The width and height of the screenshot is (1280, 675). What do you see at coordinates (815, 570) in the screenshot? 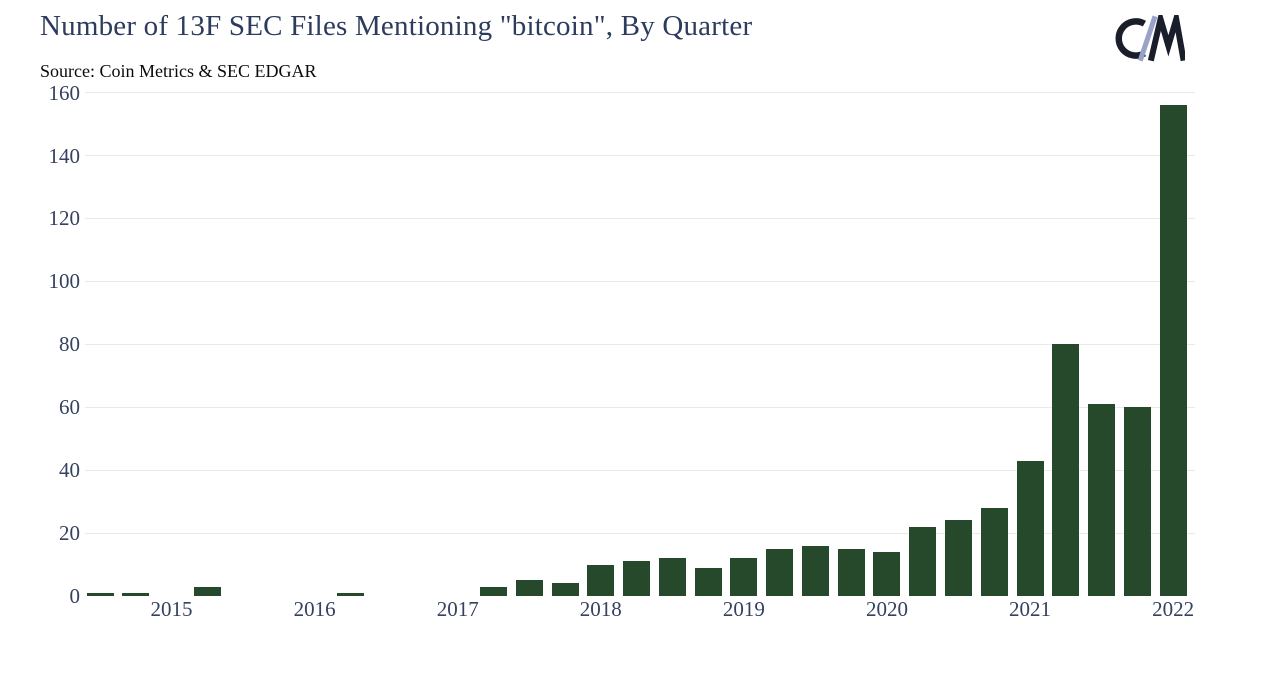
I see `bar-2019-q3` at bounding box center [815, 570].